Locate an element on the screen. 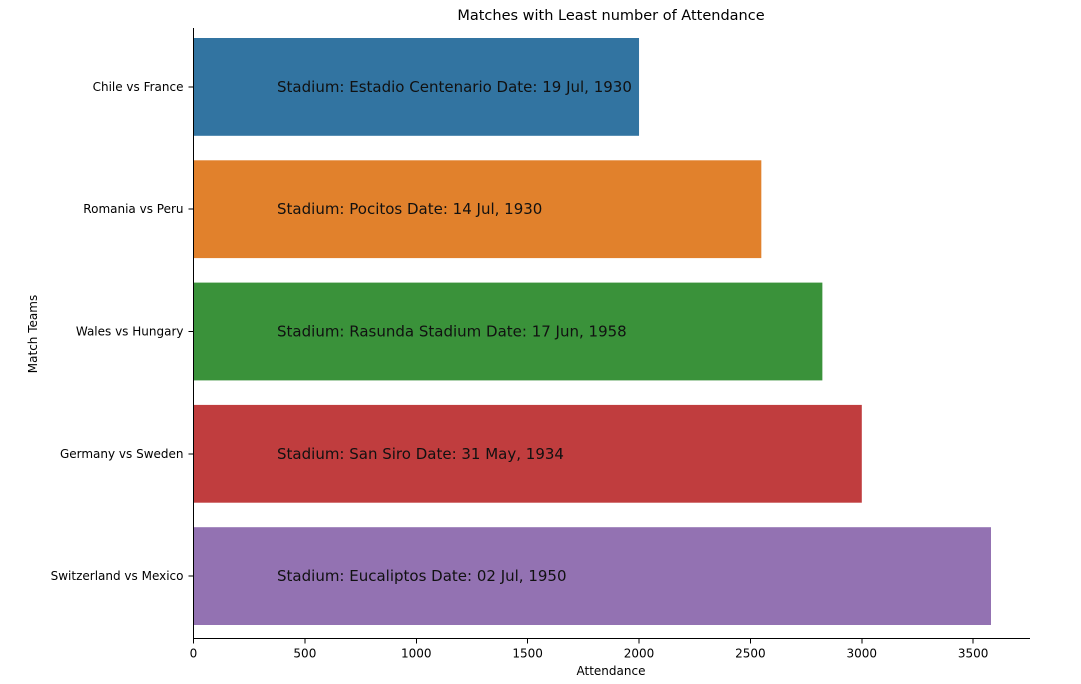 The height and width of the screenshot is (684, 1081). y-tick-label: Switzerland vs Mexico is located at coordinates (117, 576).